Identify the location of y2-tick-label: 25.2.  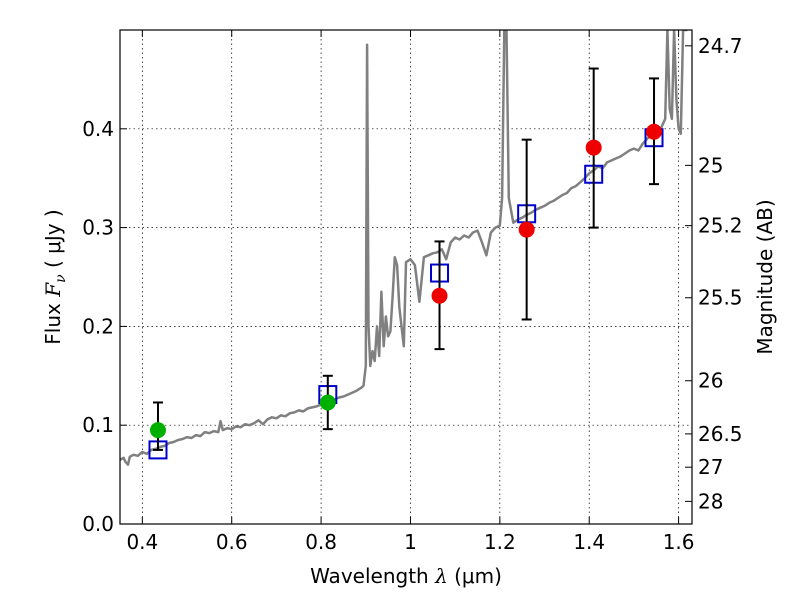
(720, 226).